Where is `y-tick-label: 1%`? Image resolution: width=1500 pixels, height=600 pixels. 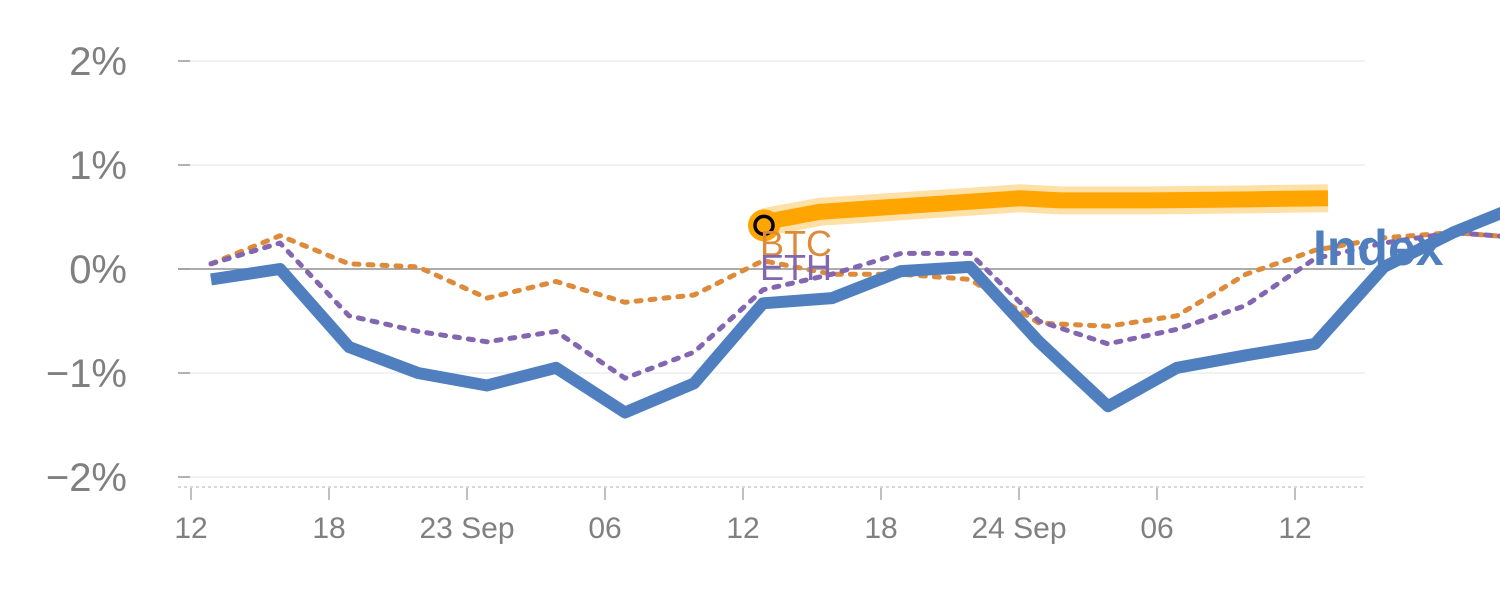
y-tick-label: 1% is located at coordinates (98, 166).